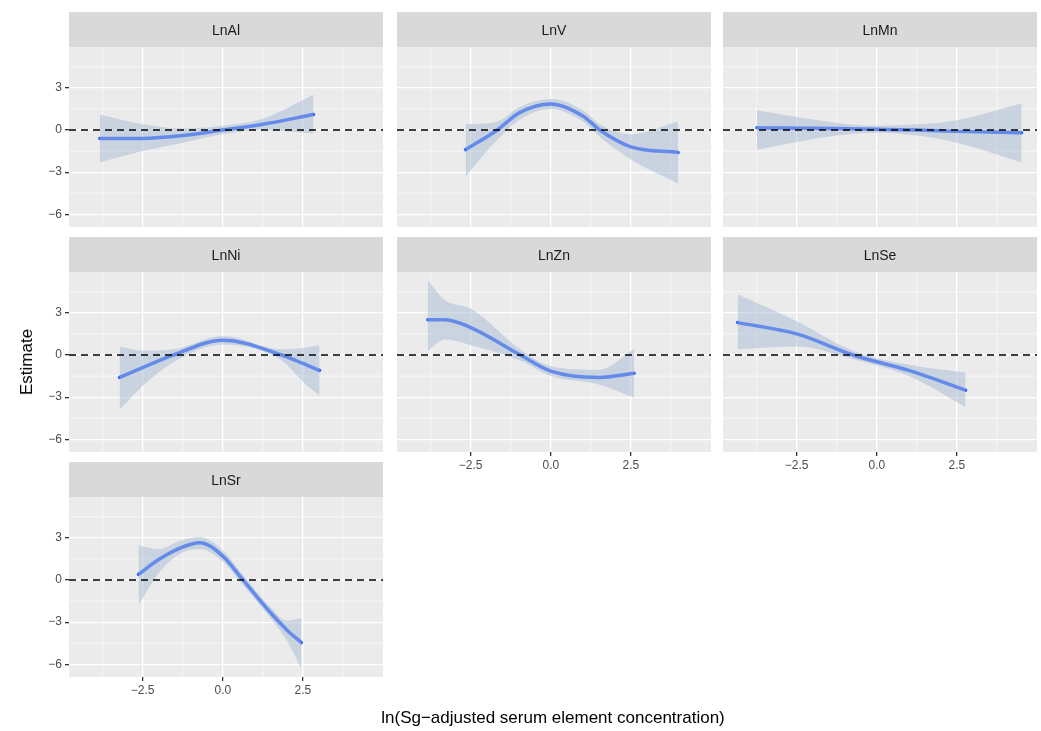  Describe the element at coordinates (880, 254) in the screenshot. I see `chart-title: LnSe` at that location.